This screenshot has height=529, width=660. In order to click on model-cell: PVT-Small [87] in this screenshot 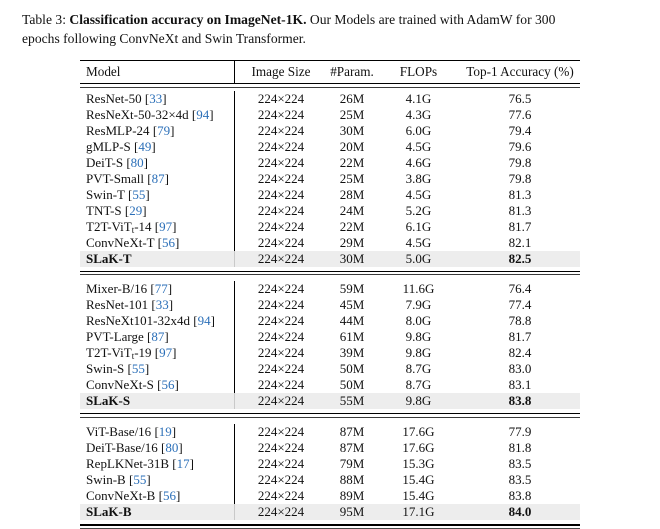, I will do `click(157, 179)`.